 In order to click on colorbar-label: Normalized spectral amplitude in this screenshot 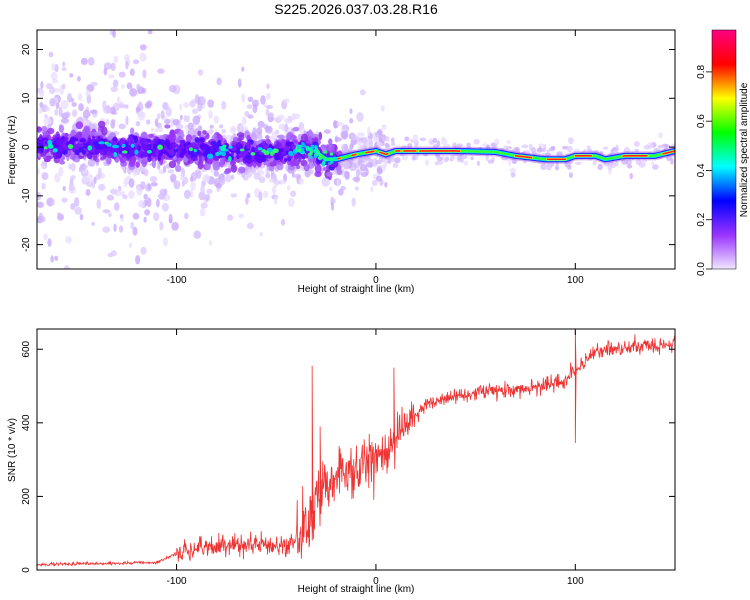, I will do `click(744, 149)`.